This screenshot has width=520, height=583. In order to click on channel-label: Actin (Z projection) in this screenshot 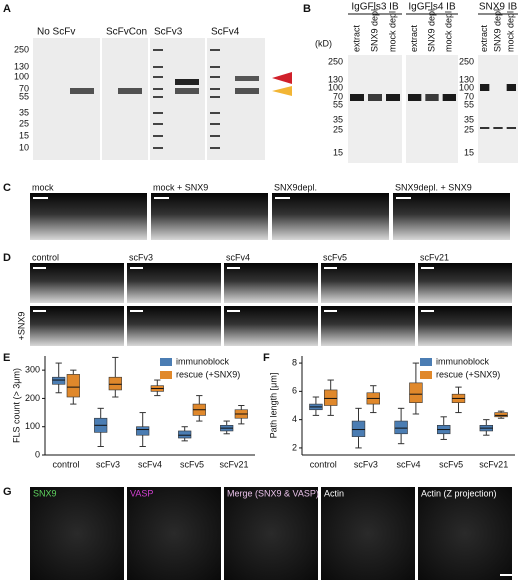, I will do `click(459, 493)`.